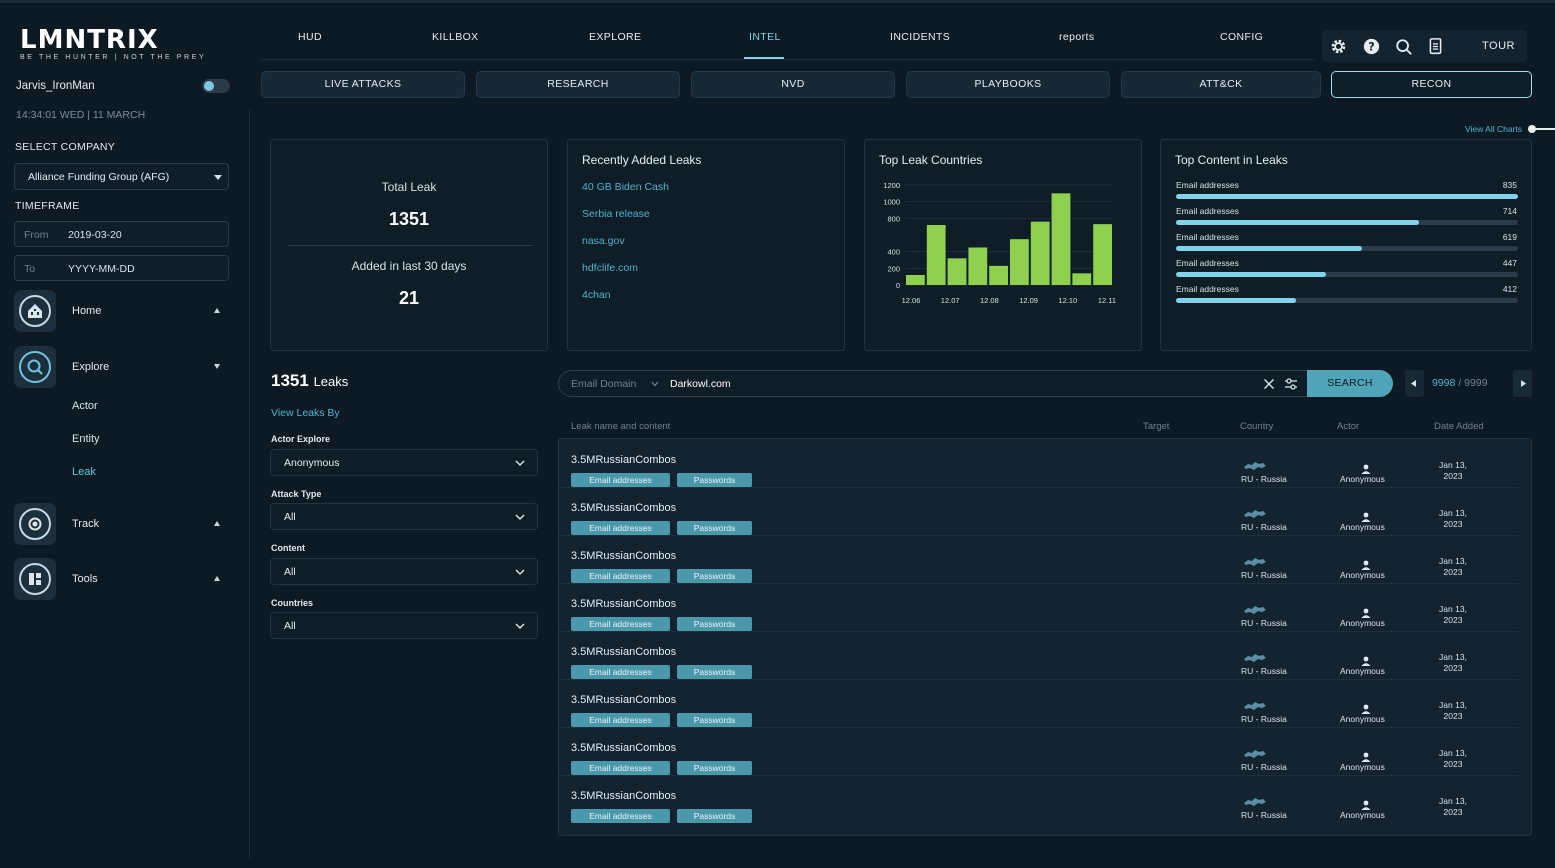 This screenshot has width=1555, height=868. I want to click on pager-prev-button, so click(1414, 383).